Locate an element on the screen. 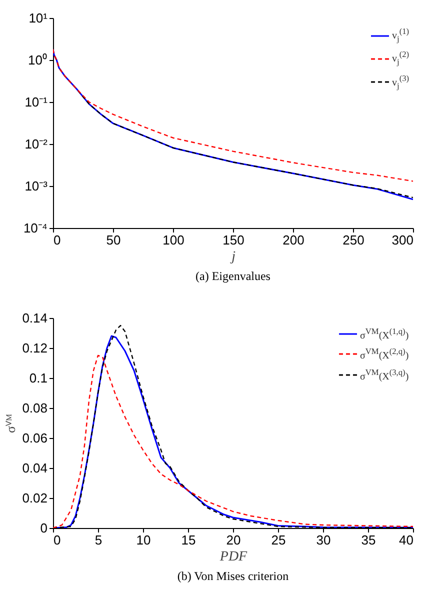 This screenshot has width=437, height=598. x-tick-label: 40 is located at coordinates (406, 540).